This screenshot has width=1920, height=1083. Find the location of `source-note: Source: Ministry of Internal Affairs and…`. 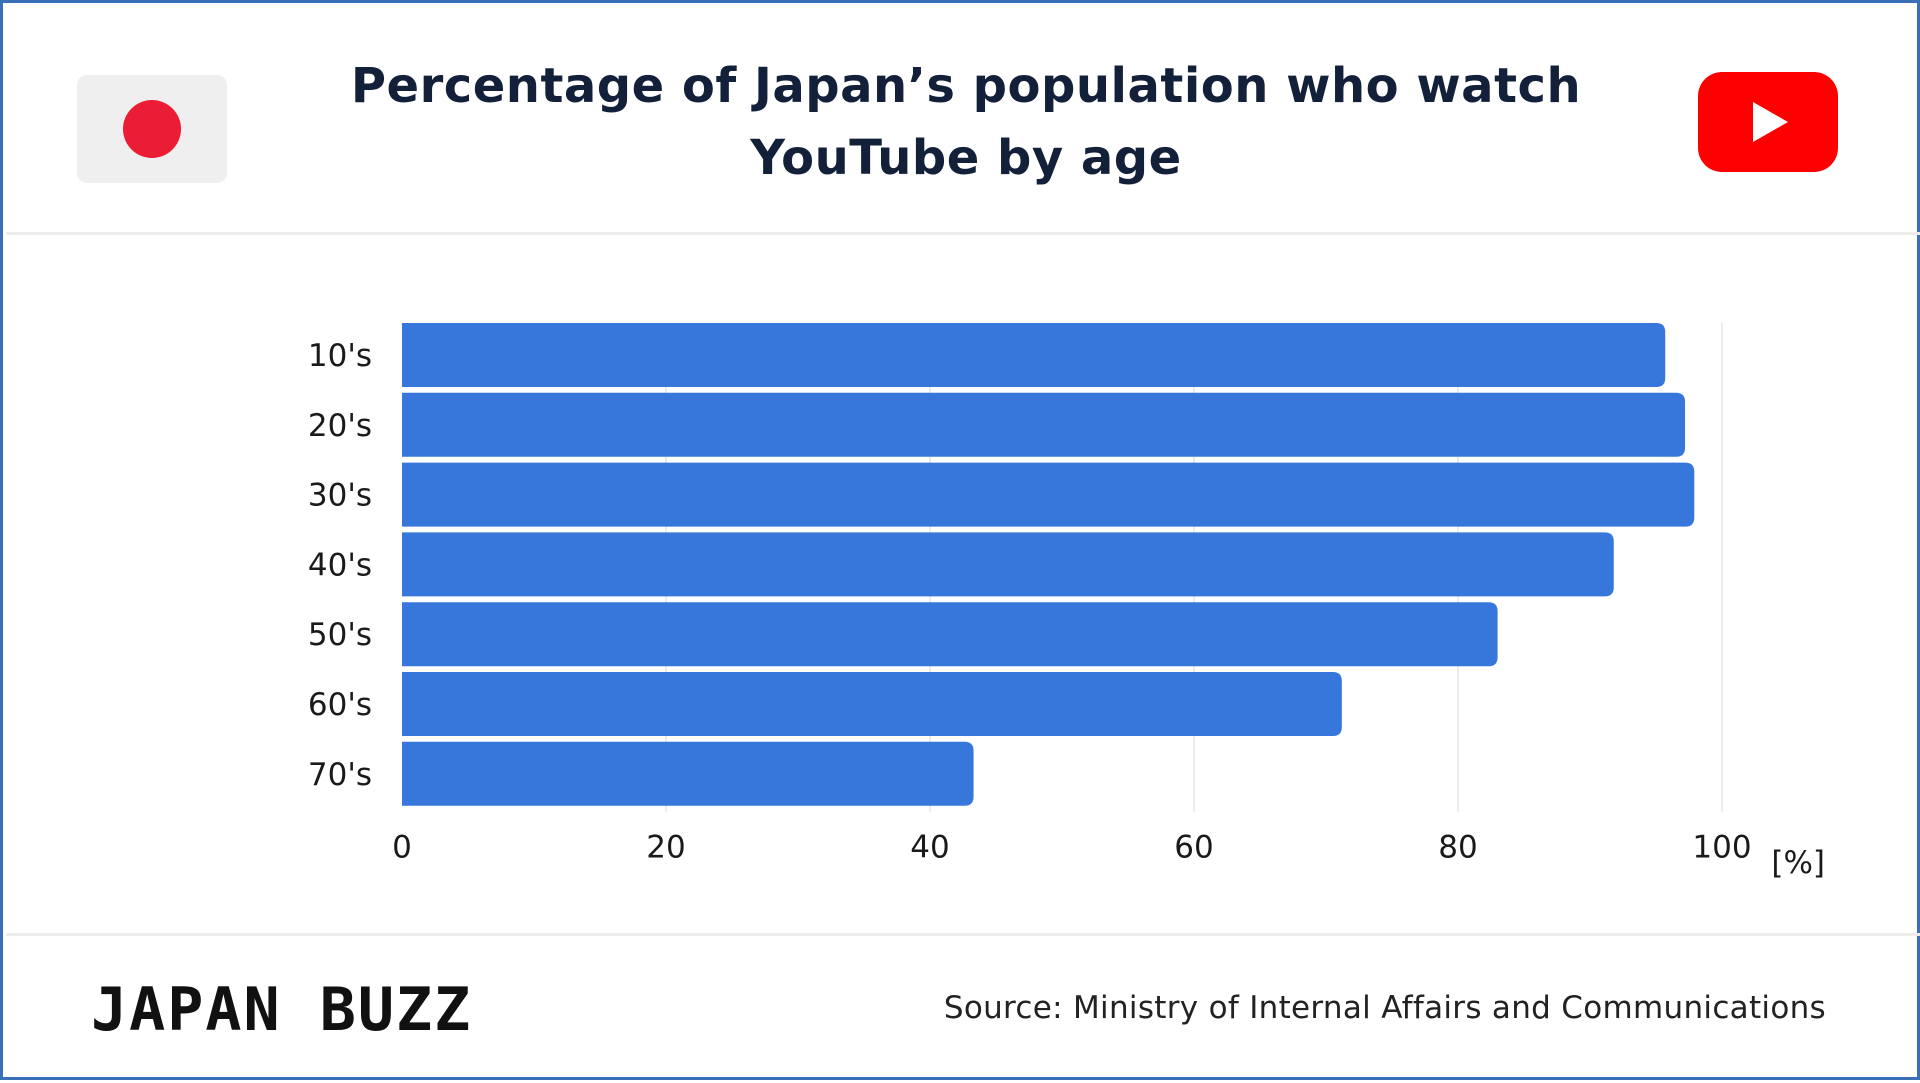

source-note: Source: Ministry of Internal Affairs and… is located at coordinates (1384, 1008).